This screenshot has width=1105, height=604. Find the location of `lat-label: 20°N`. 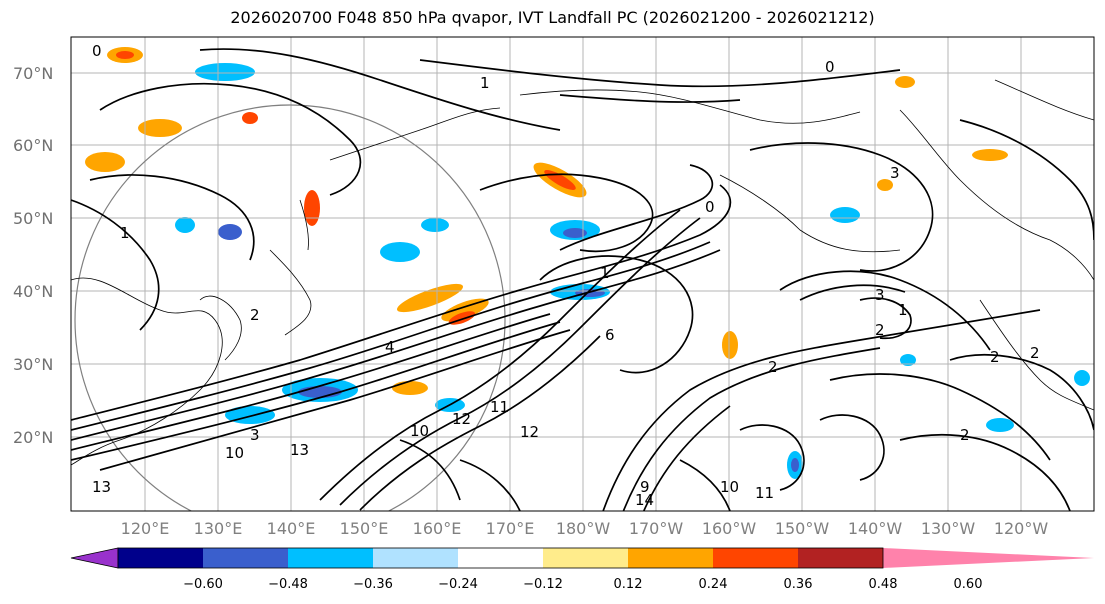

lat-label: 20°N is located at coordinates (33, 437).